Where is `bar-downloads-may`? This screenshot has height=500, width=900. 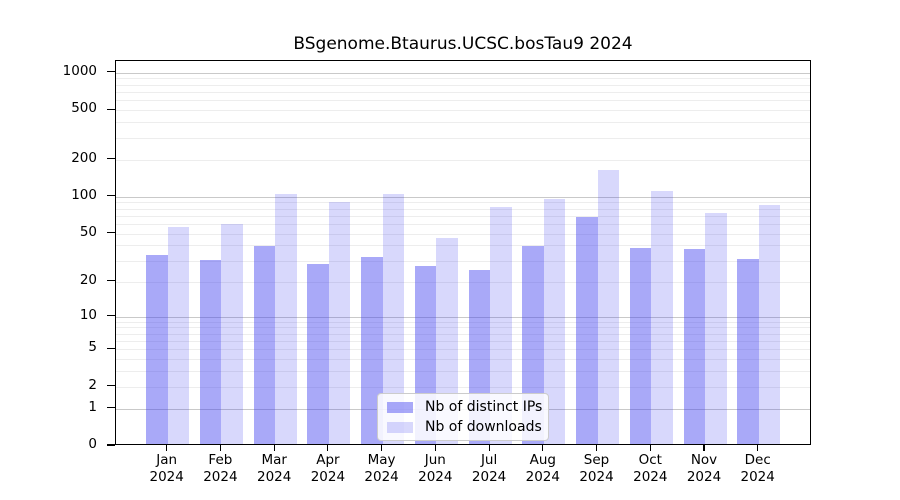
bar-downloads-may is located at coordinates (393, 319).